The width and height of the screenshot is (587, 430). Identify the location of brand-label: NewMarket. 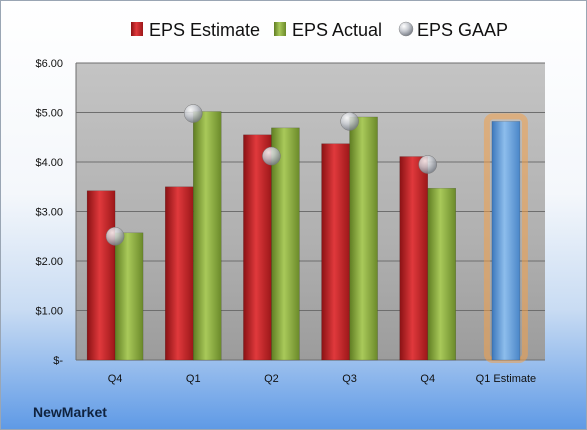
(70, 412).